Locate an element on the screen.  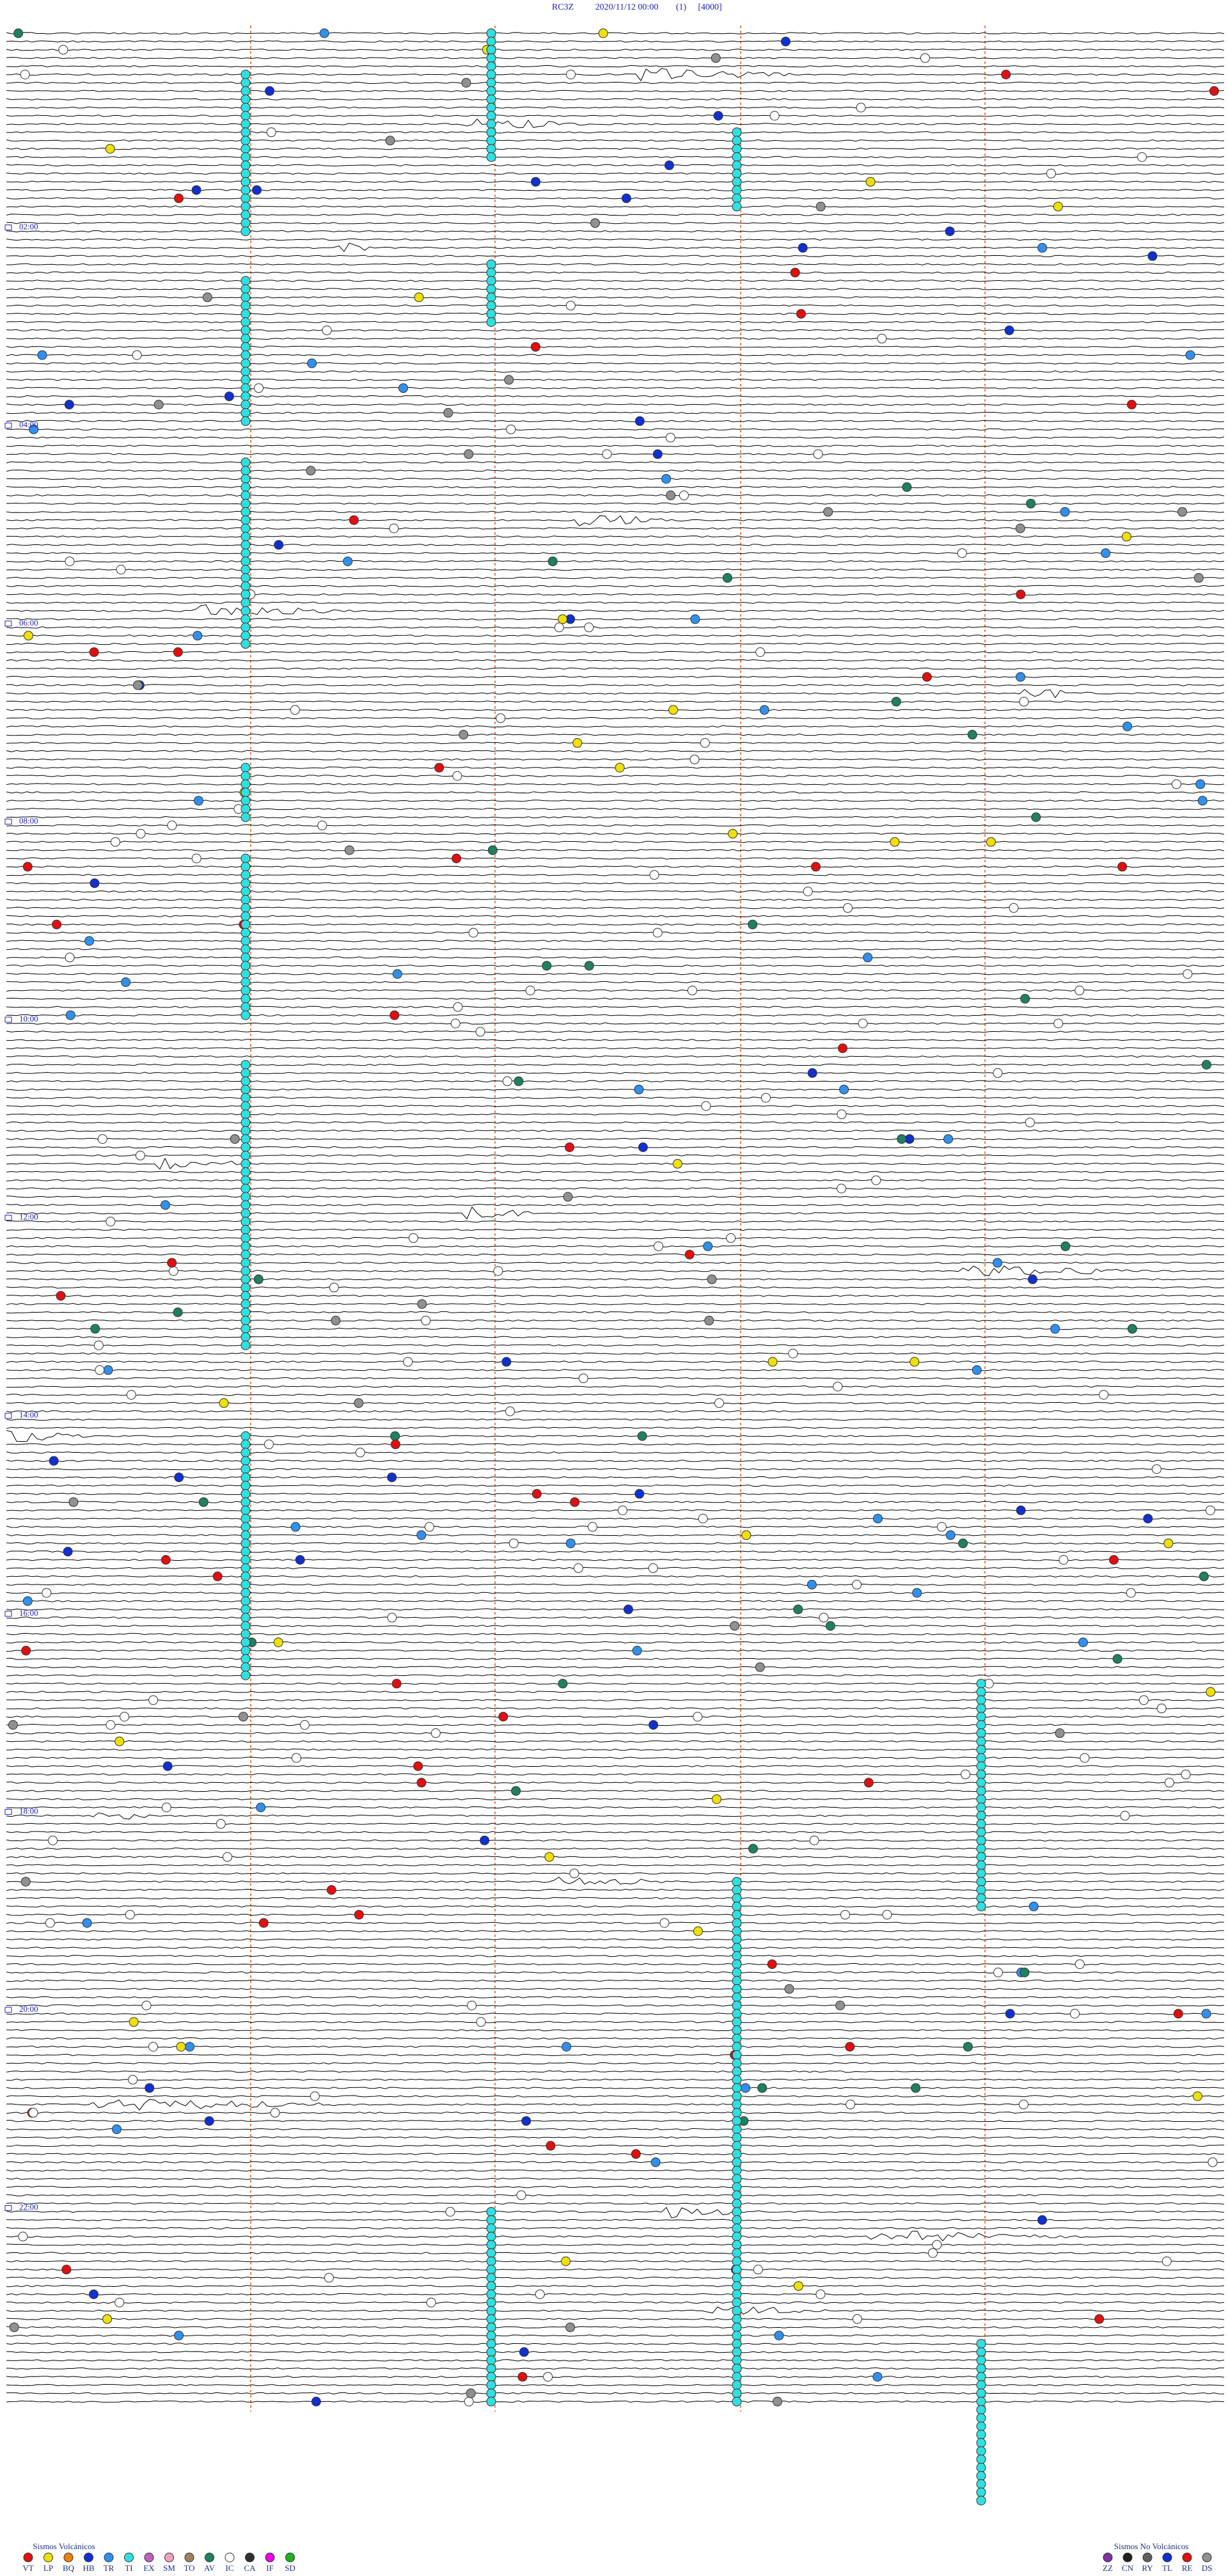
time-label: 08:00 is located at coordinates (28, 820).